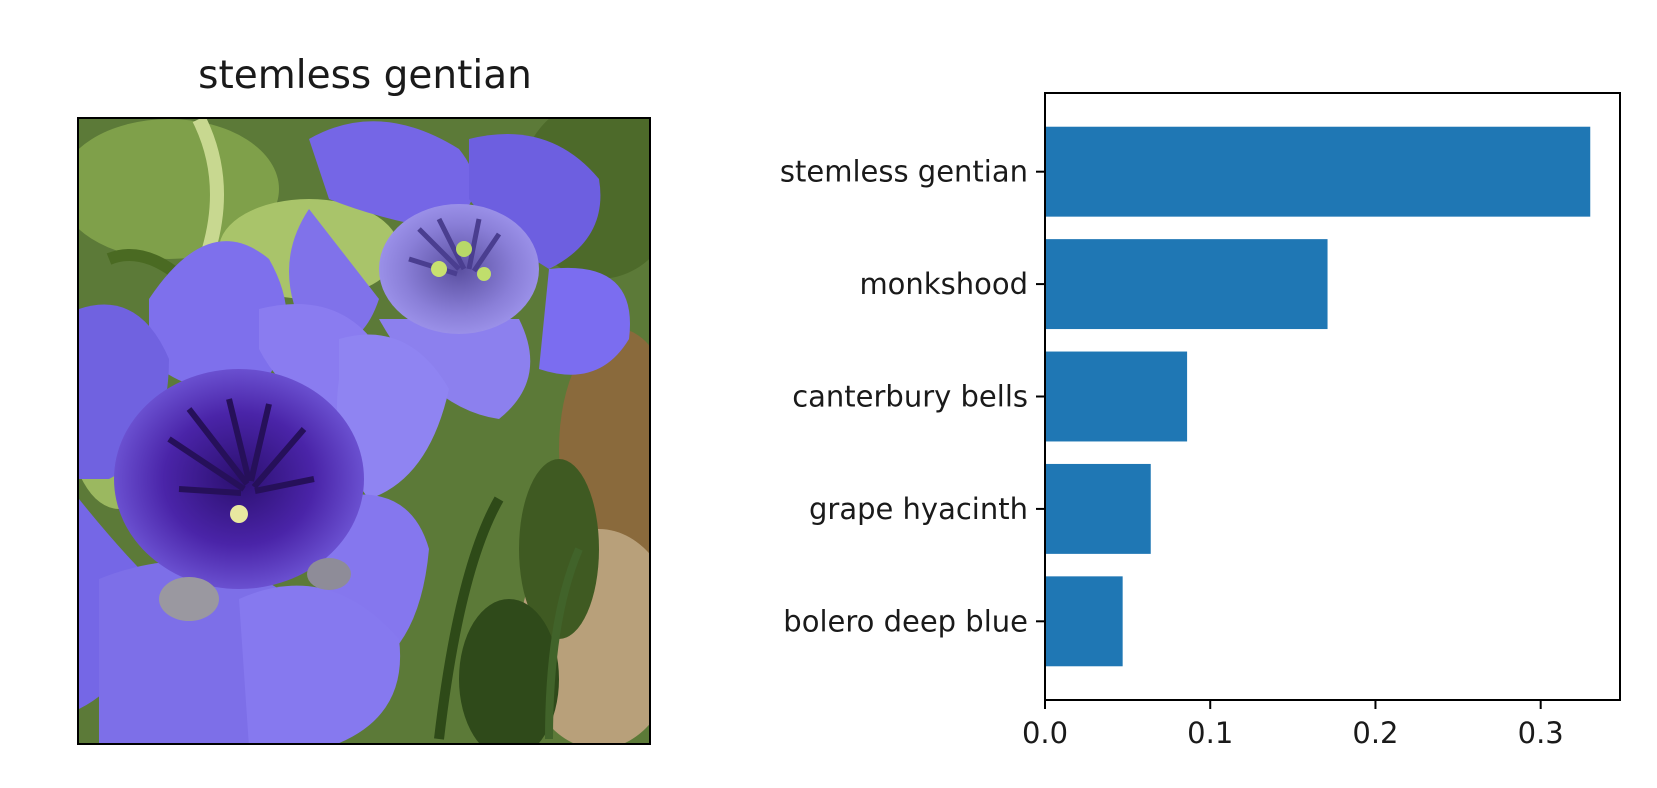 This screenshot has width=1657, height=788. Describe the element at coordinates (1375, 733) in the screenshot. I see `x-tick-label: 0.2` at that location.